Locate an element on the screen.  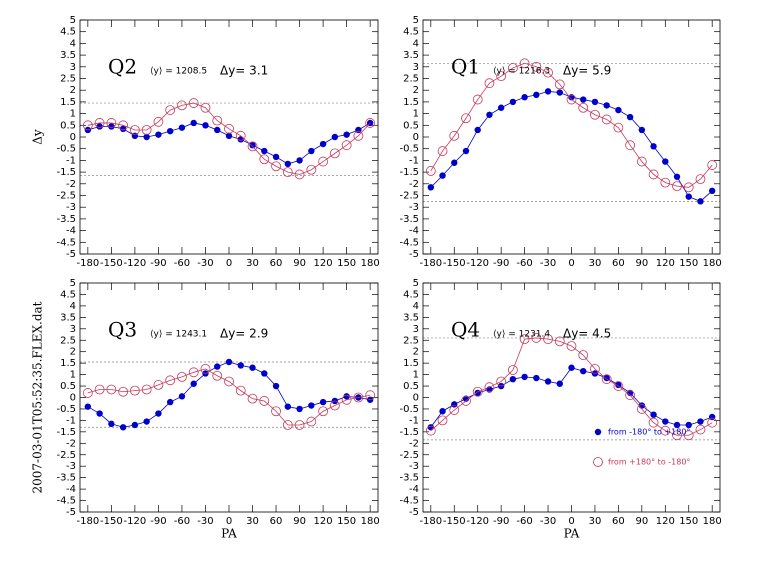
y-tick-label: 4 is located at coordinates (416, 43).